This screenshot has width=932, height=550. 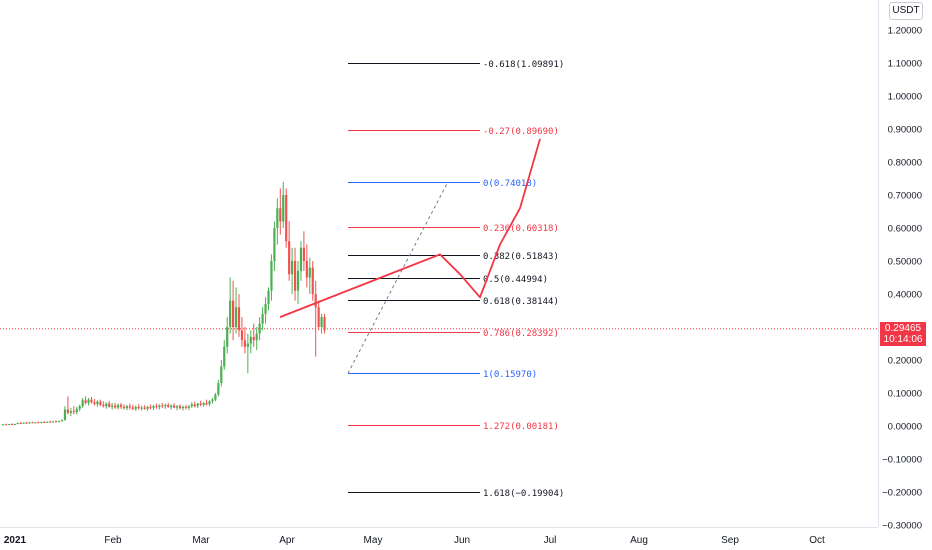 I want to click on last-price-badge: 0.29465 10:14:06, so click(x=903, y=334).